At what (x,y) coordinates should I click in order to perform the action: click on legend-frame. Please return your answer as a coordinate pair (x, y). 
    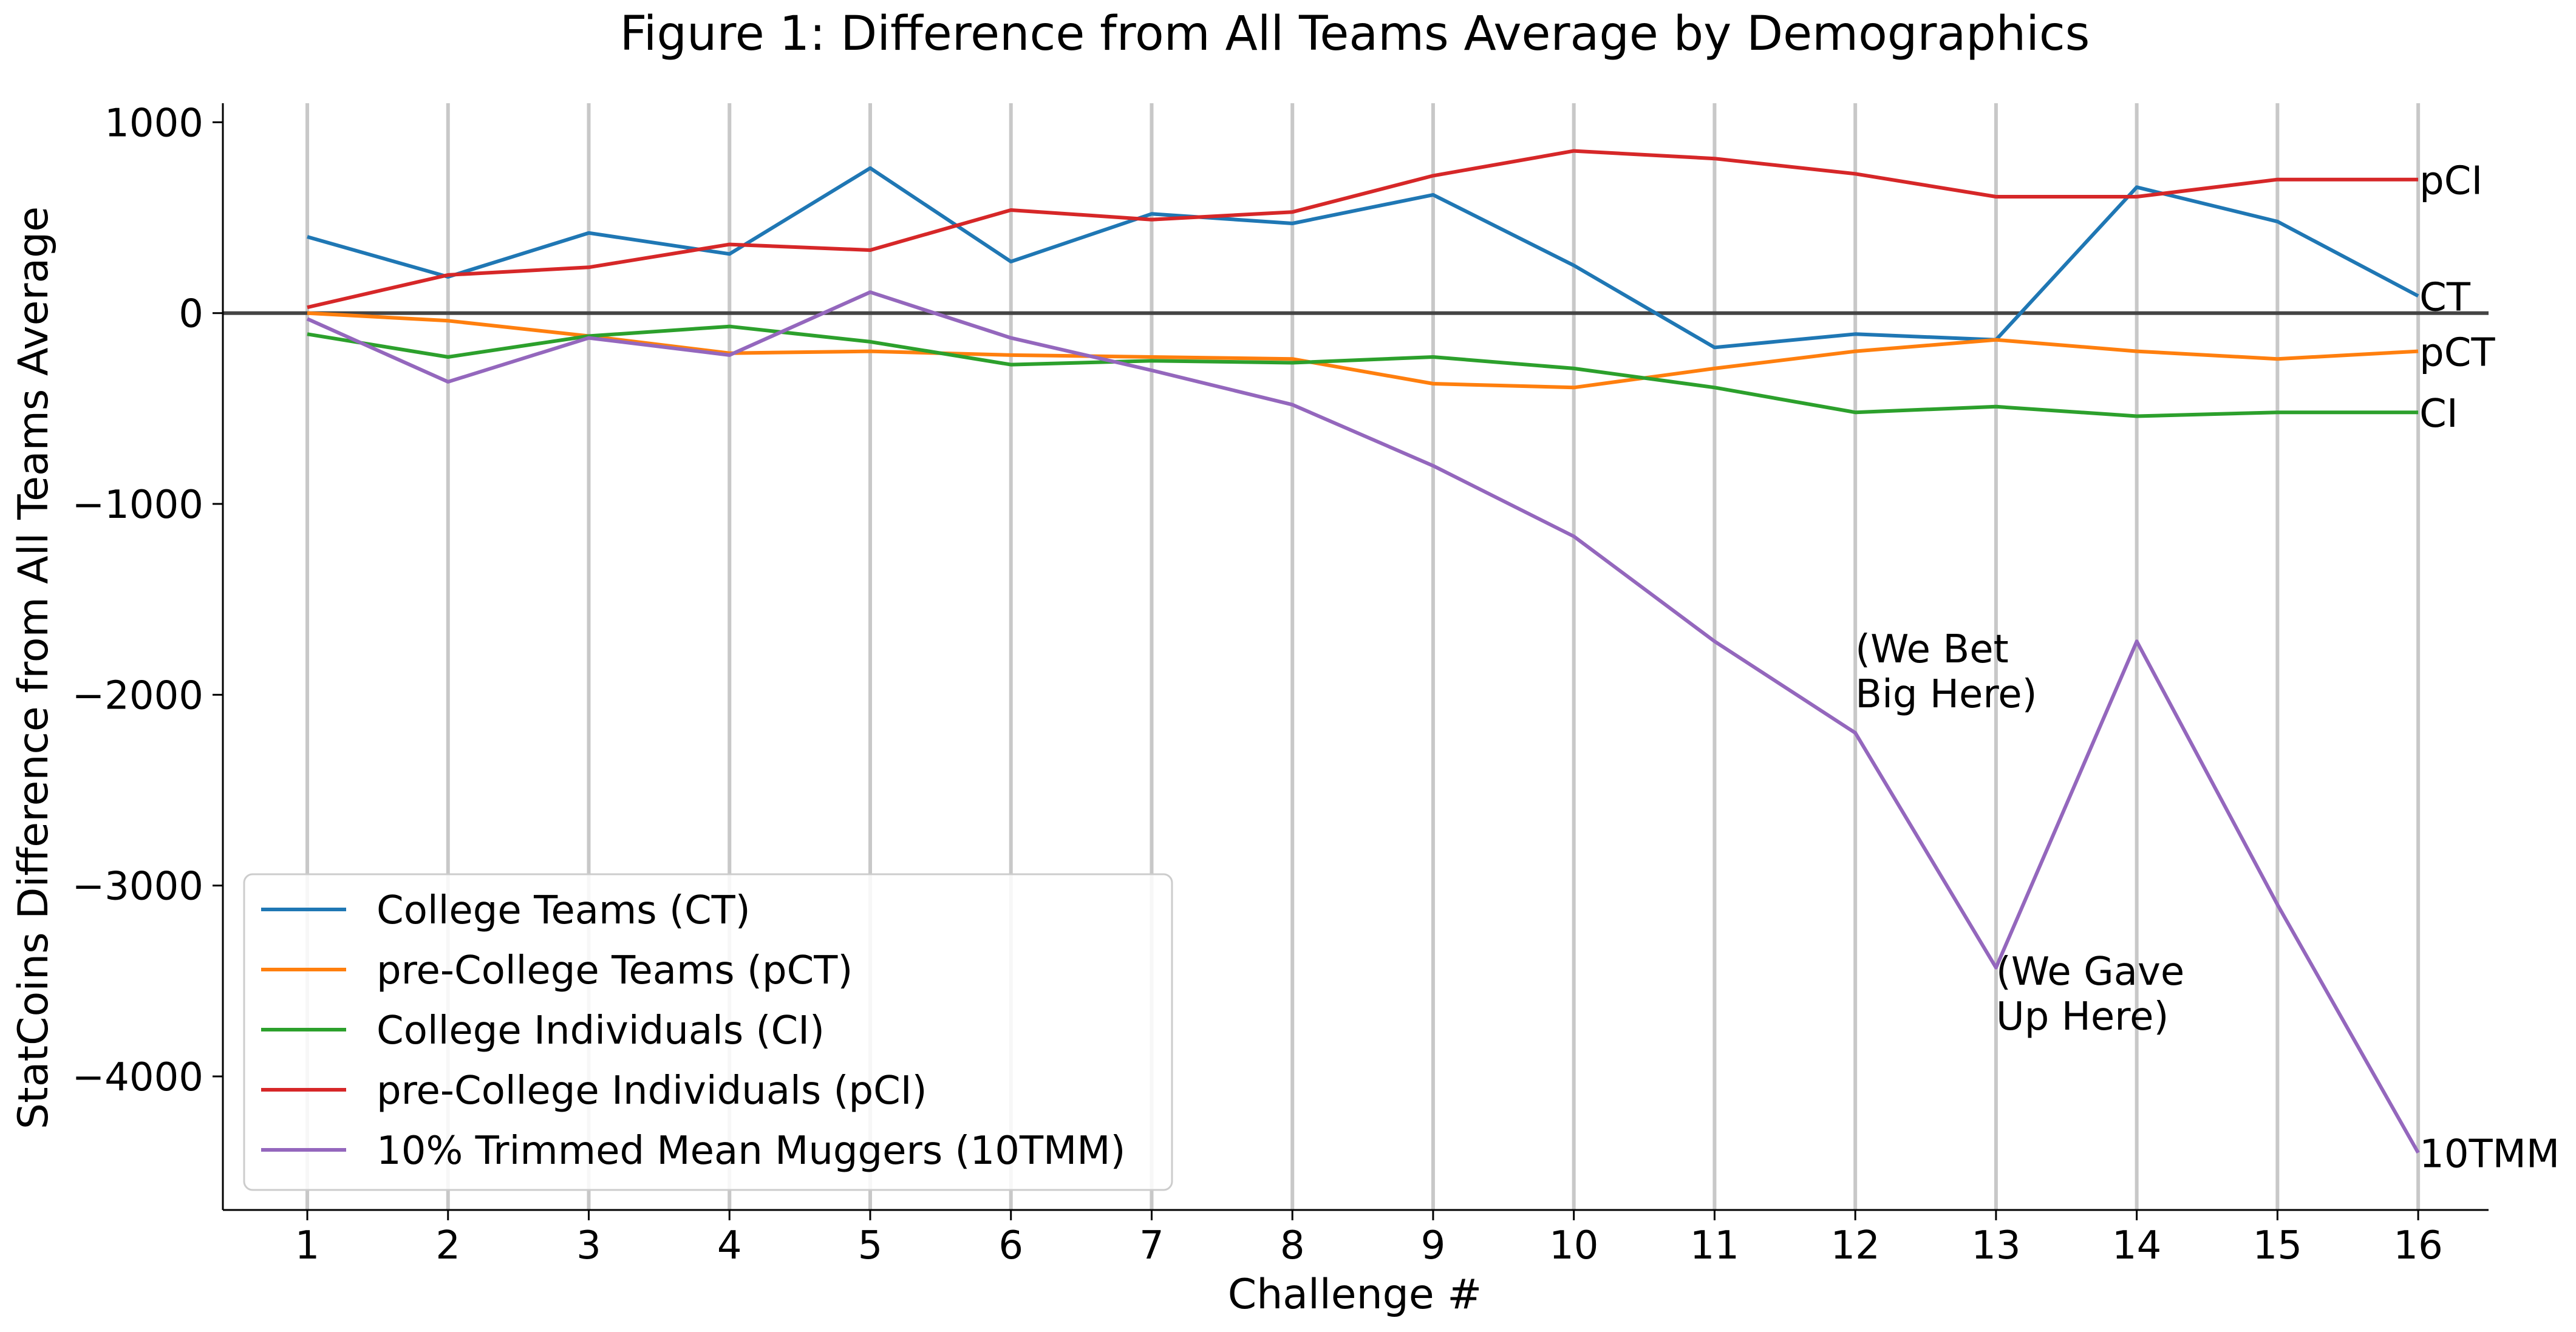
    Looking at the image, I should click on (708, 1032).